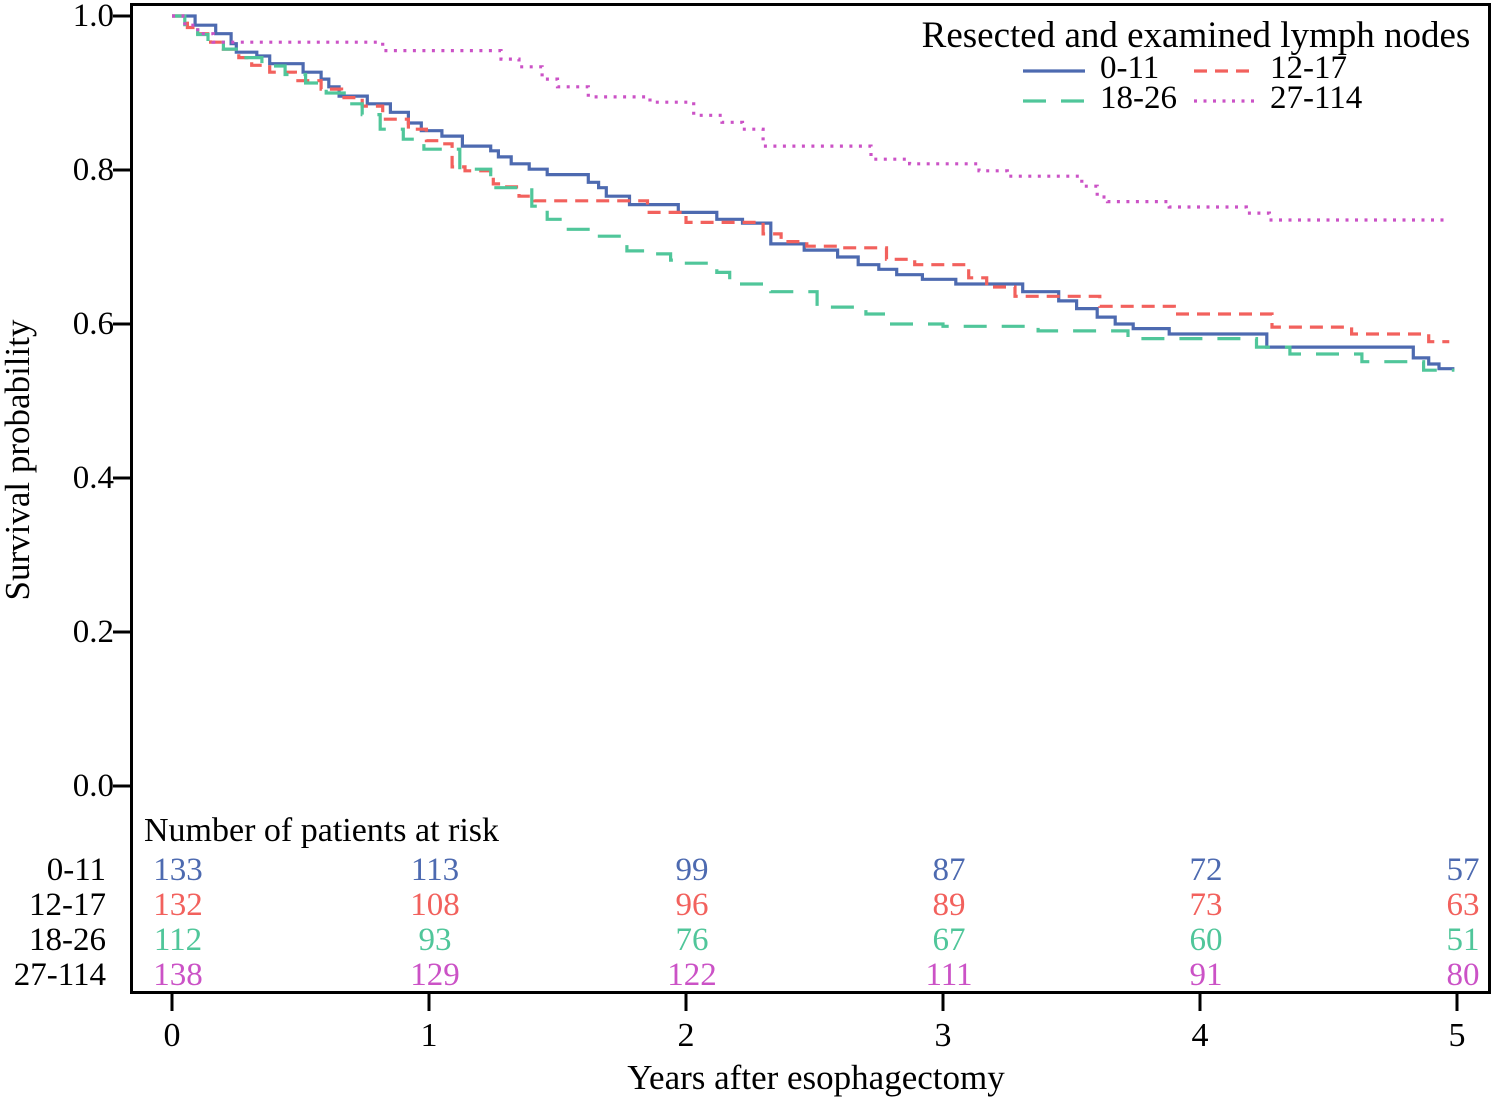  What do you see at coordinates (949, 975) in the screenshot?
I see `risk-count: 111` at bounding box center [949, 975].